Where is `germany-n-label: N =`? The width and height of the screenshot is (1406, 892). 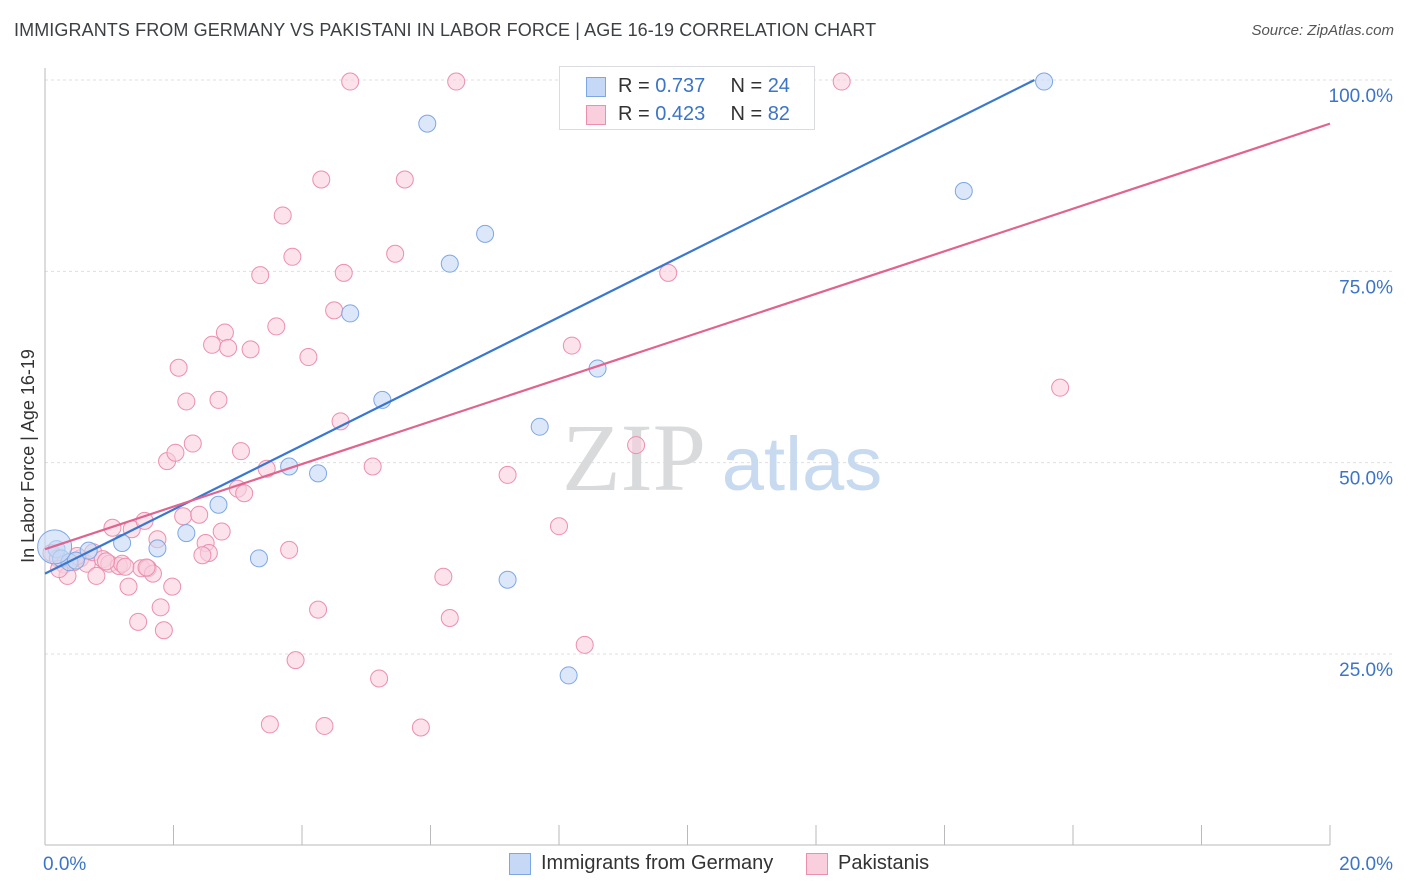 germany-n-label: N = is located at coordinates (749, 86).